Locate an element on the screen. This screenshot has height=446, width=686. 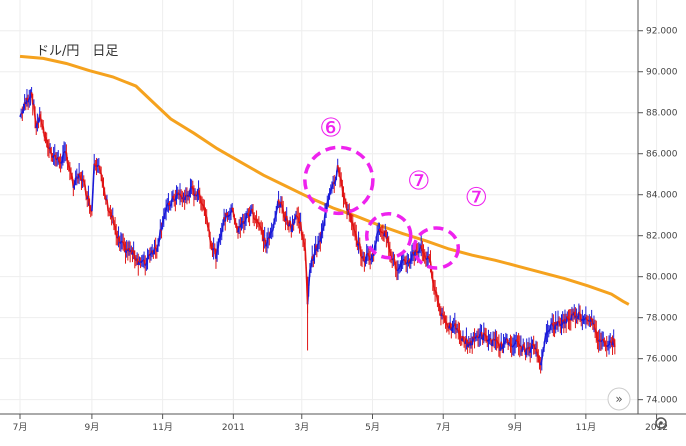
y-tick-label: 76.000 is located at coordinates (662, 360).